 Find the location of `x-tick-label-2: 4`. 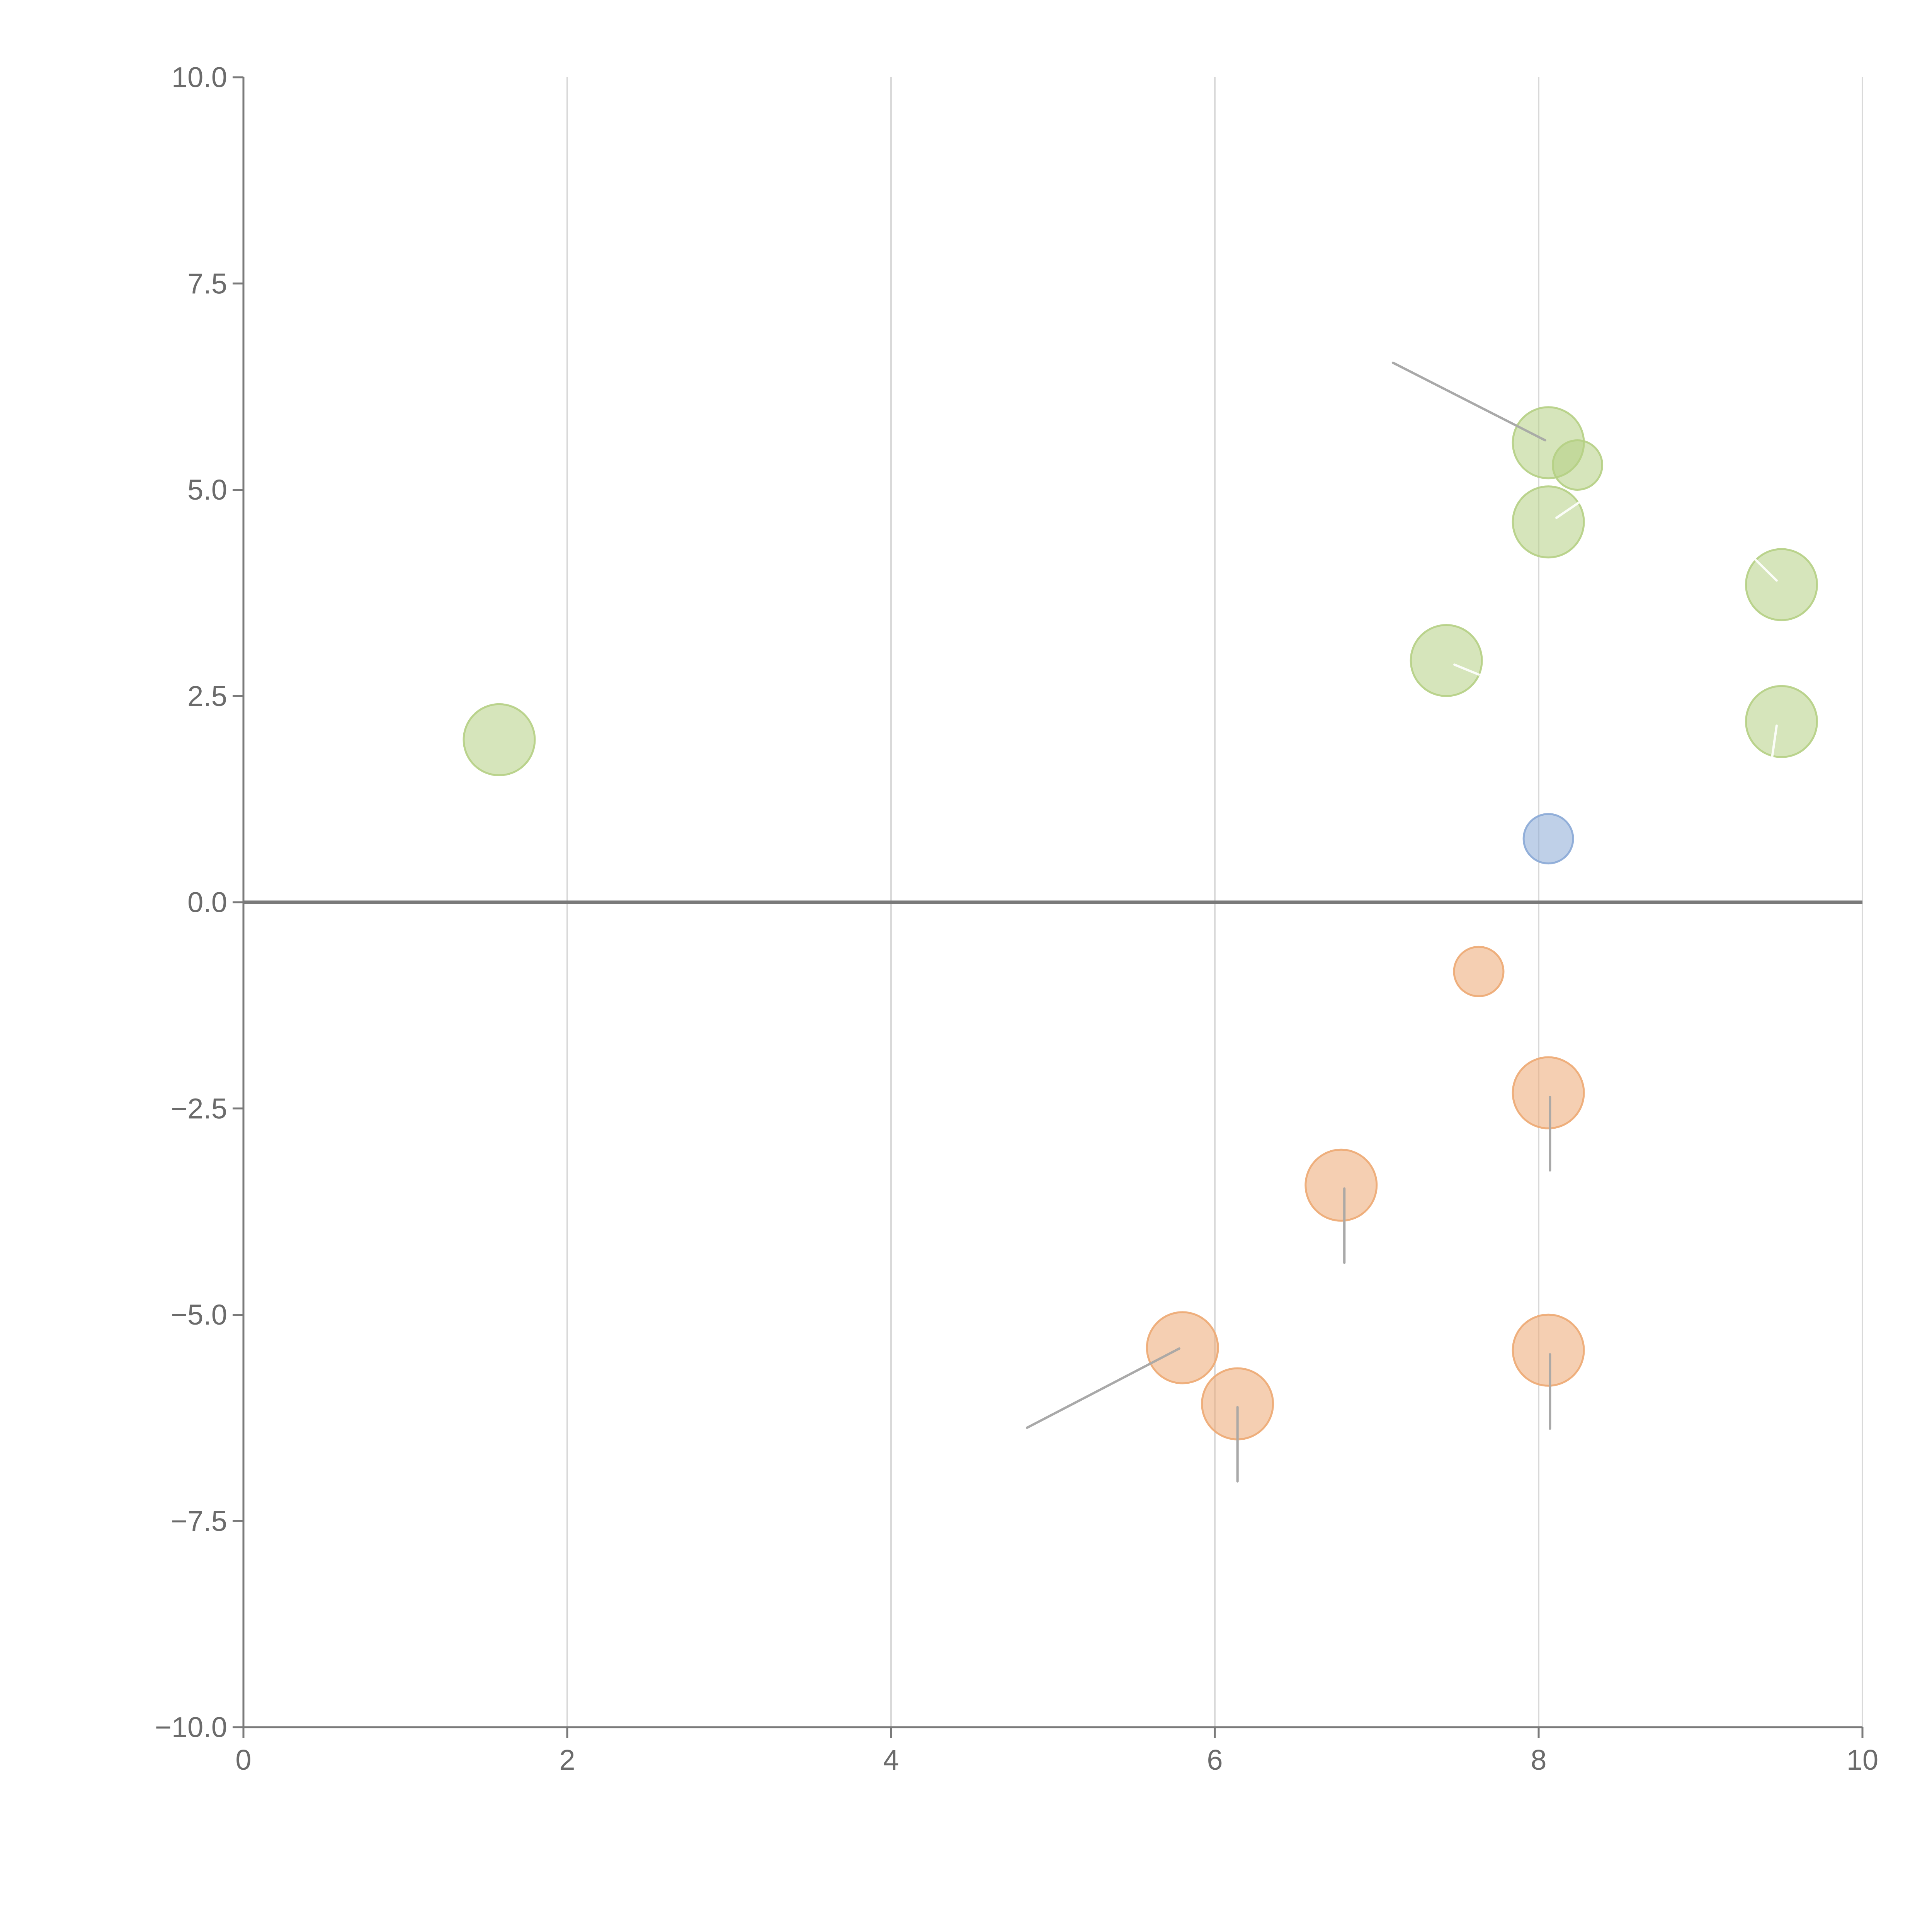

x-tick-label-2: 4 is located at coordinates (891, 1760).